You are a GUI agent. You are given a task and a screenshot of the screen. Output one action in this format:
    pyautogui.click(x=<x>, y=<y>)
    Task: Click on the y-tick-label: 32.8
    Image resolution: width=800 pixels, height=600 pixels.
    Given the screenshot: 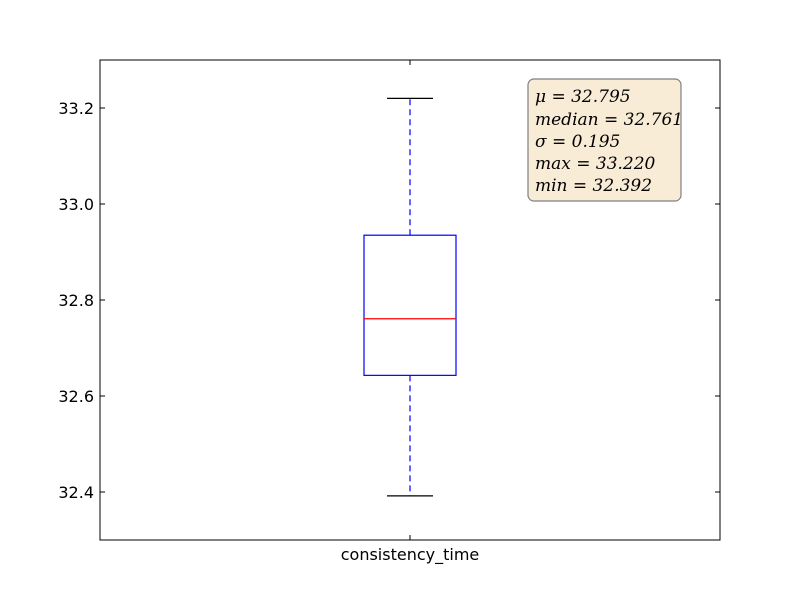 What is the action you would take?
    pyautogui.click(x=76, y=300)
    